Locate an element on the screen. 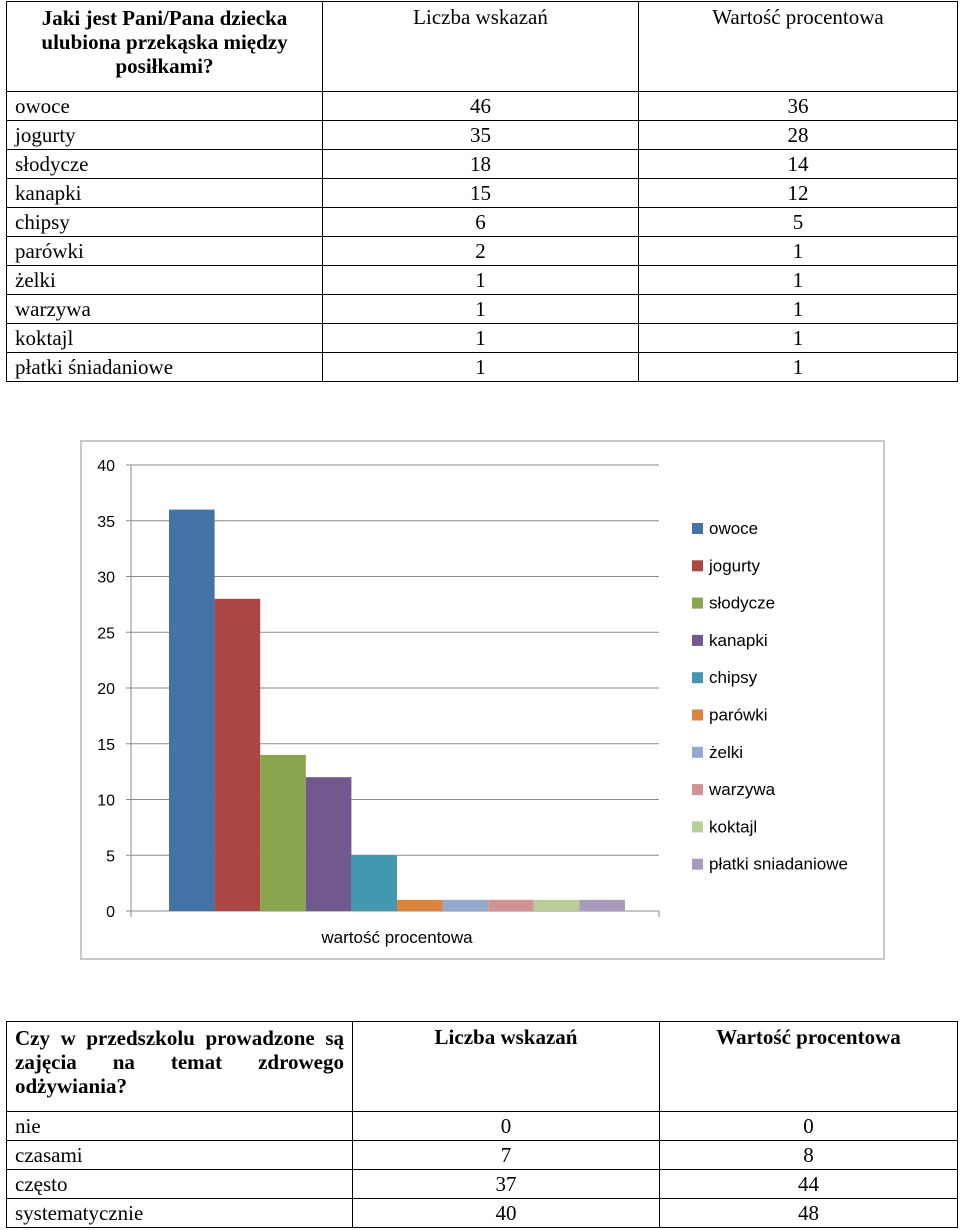  table-row: owoce 46 36 is located at coordinates (482, 106).